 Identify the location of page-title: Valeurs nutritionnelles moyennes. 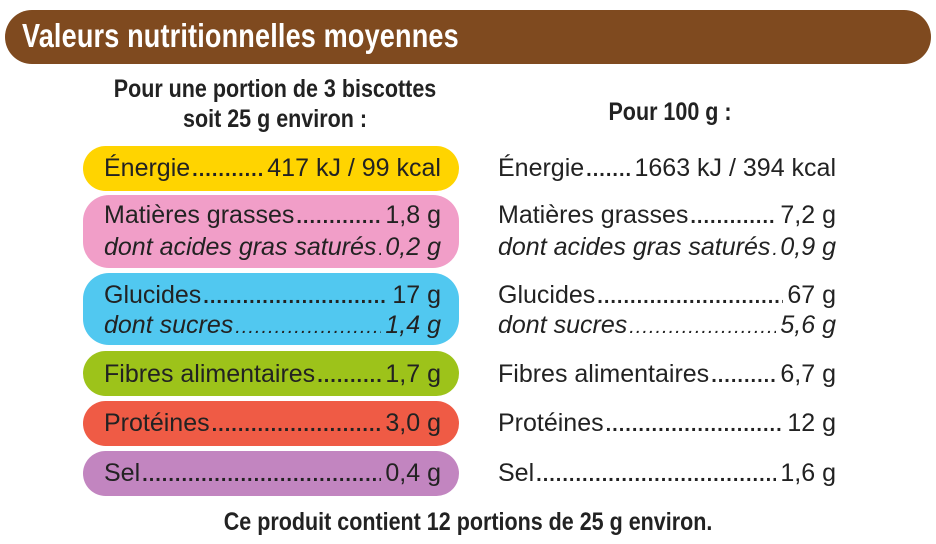
(240, 35).